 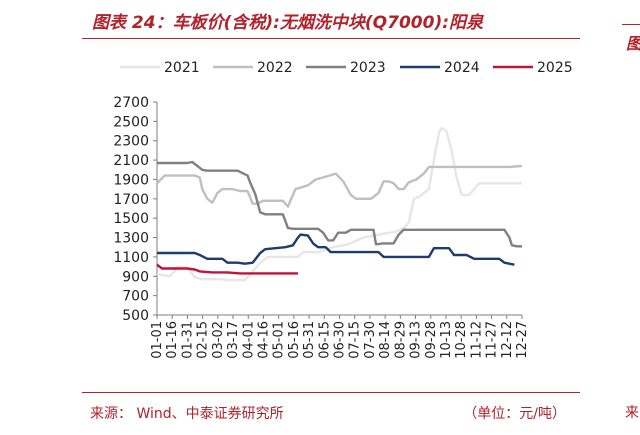 I want to click on y-tick-label: 2300, so click(x=131, y=142).